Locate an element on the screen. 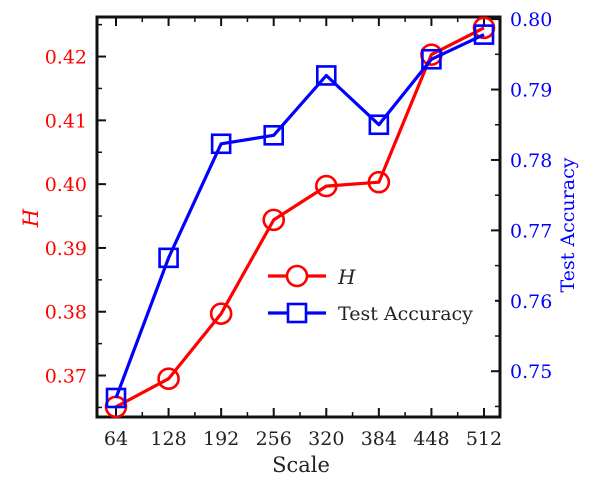  x-tick-label: 320 is located at coordinates (326, 439).